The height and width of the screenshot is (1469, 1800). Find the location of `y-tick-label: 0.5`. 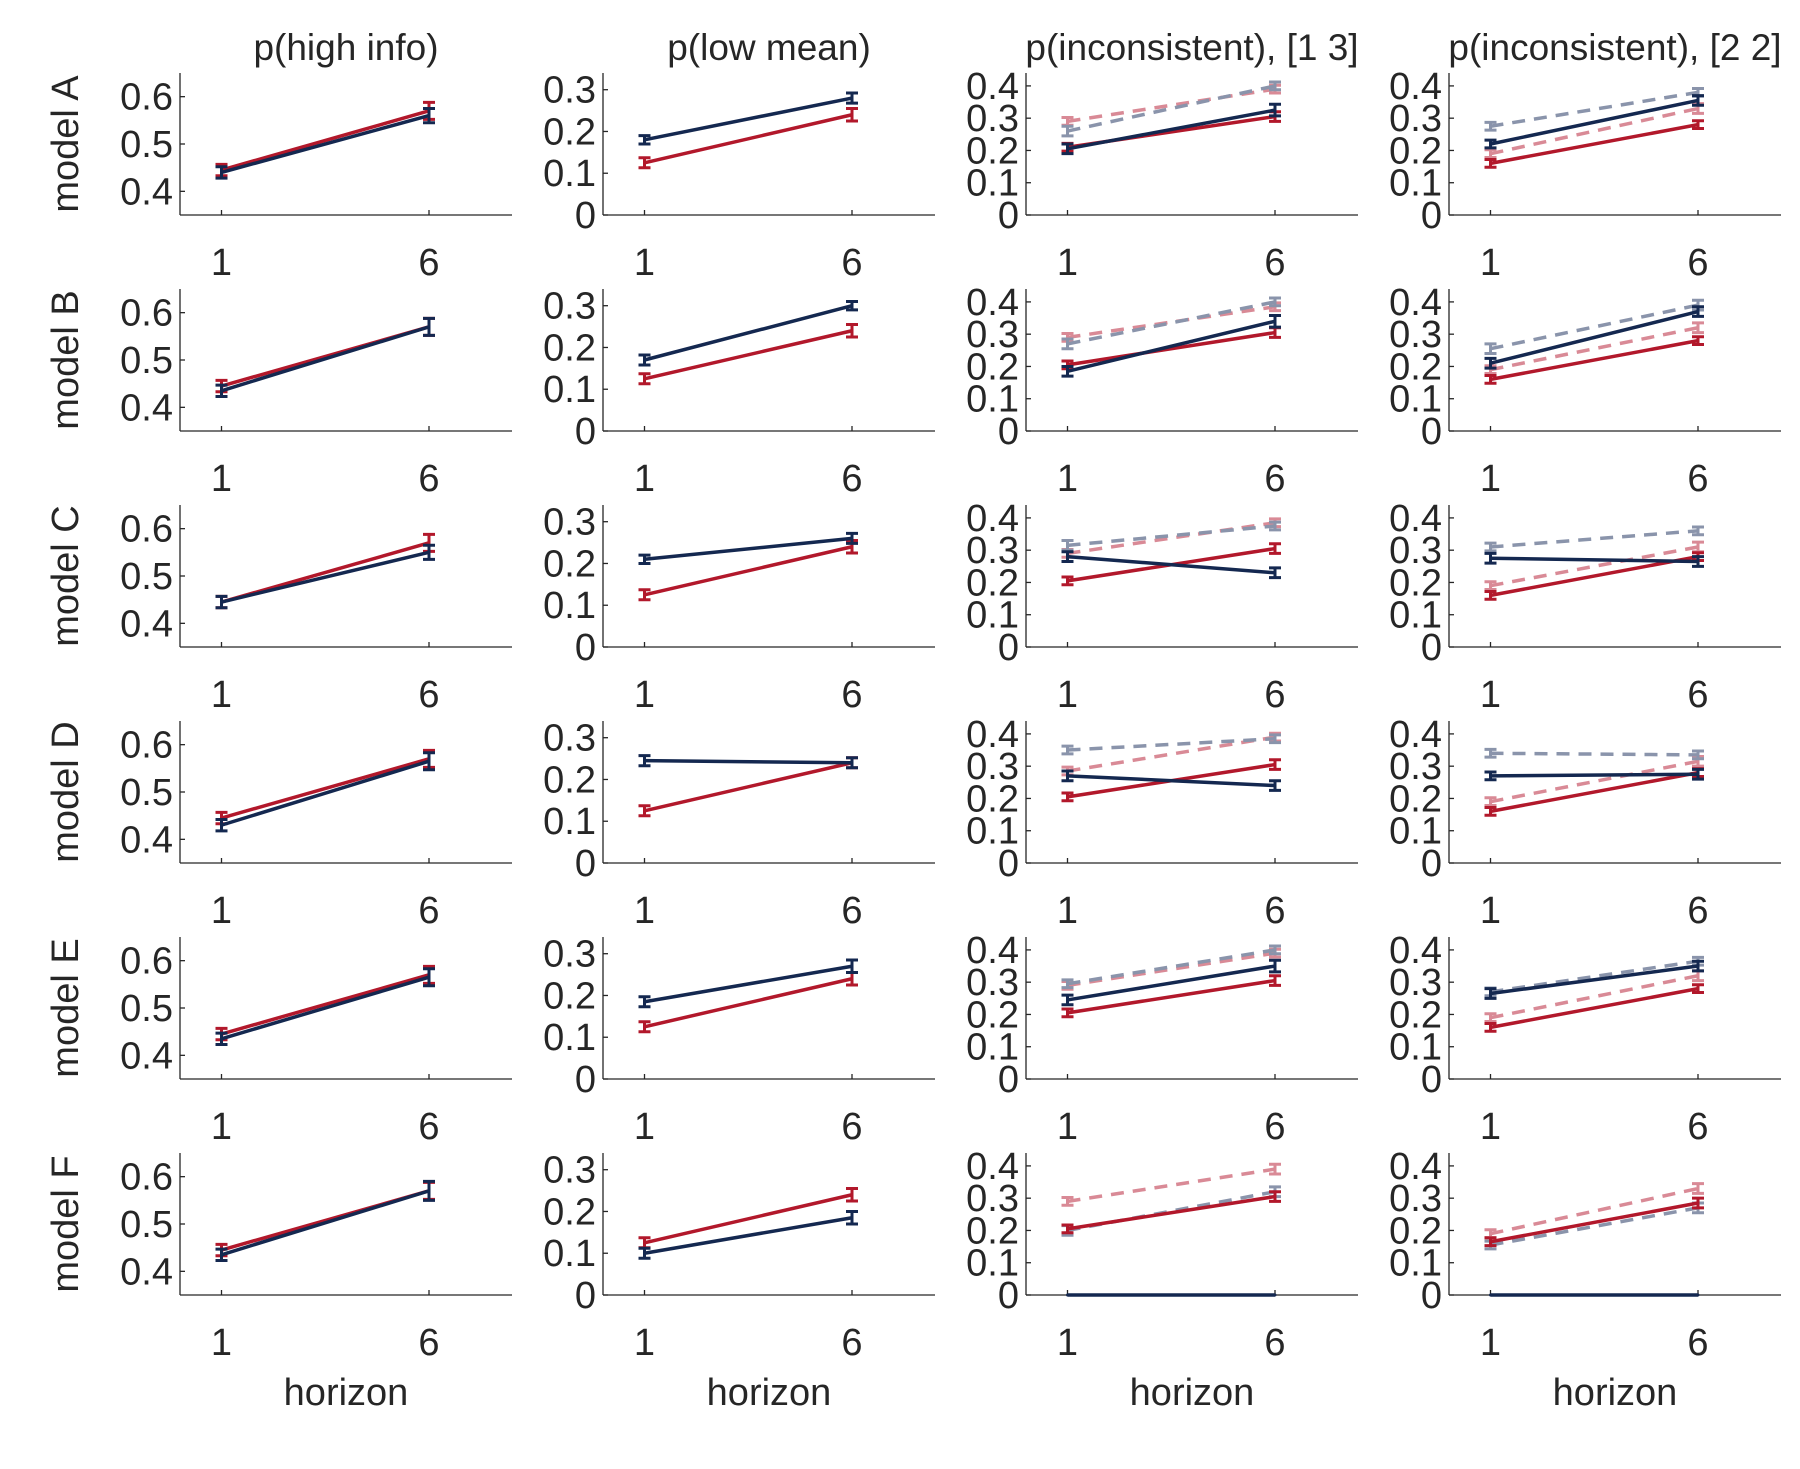

y-tick-label: 0.5 is located at coordinates (146, 1225).